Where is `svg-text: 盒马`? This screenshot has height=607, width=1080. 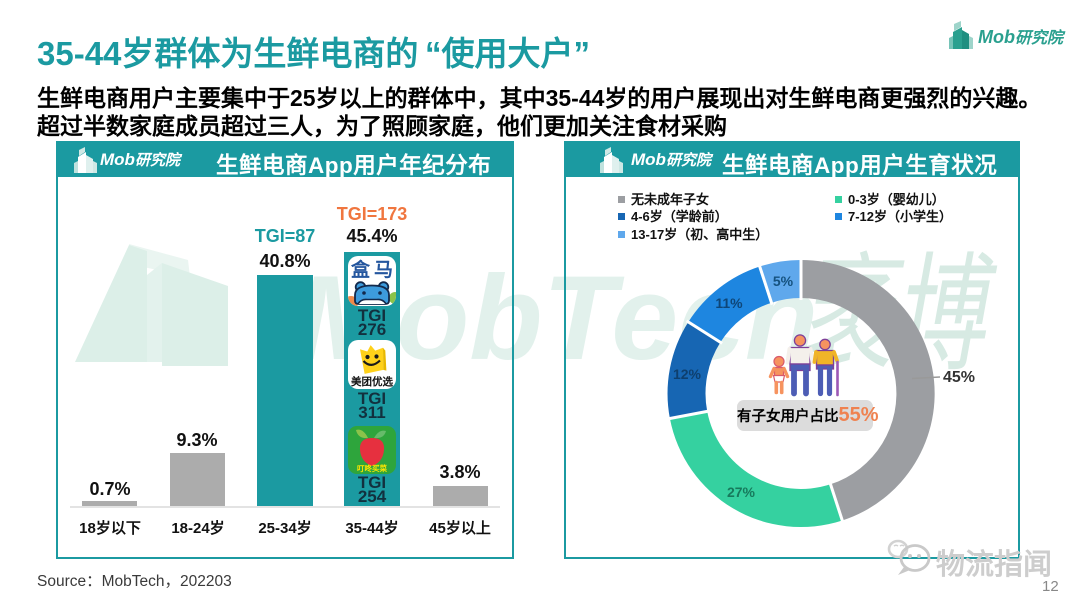 svg-text: 盒马 is located at coordinates (371, 269).